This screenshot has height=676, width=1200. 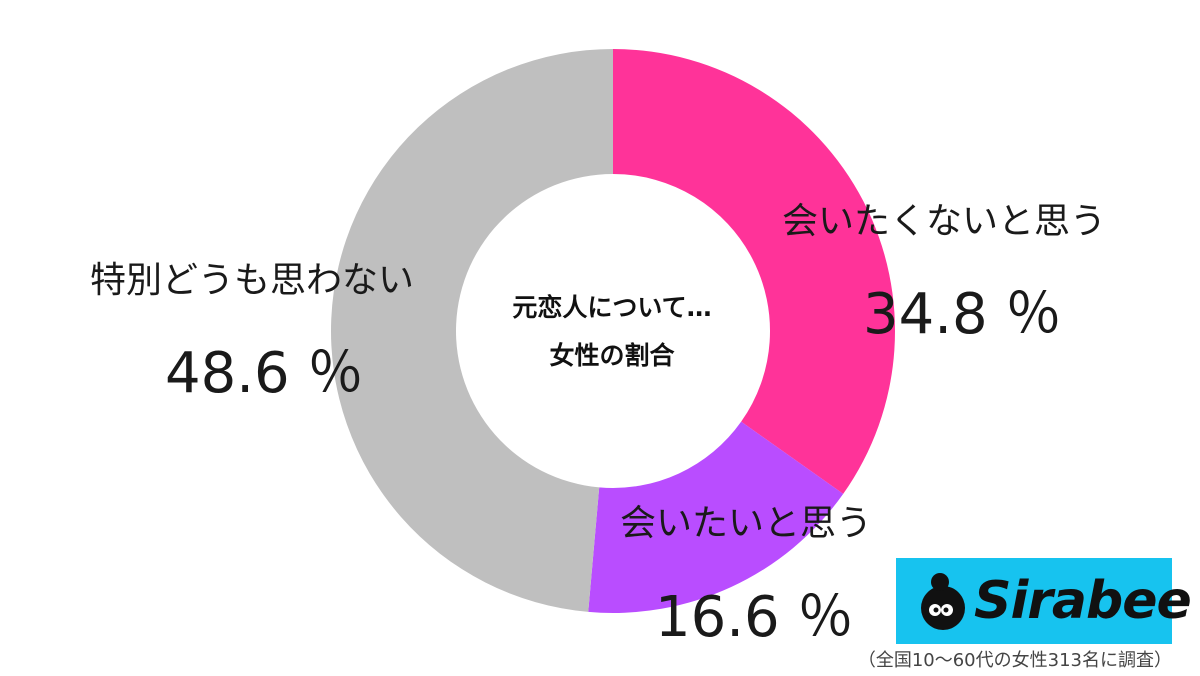 What do you see at coordinates (252, 280) in the screenshot?
I see `slice-label-indifferent: 特別どうも思わない` at bounding box center [252, 280].